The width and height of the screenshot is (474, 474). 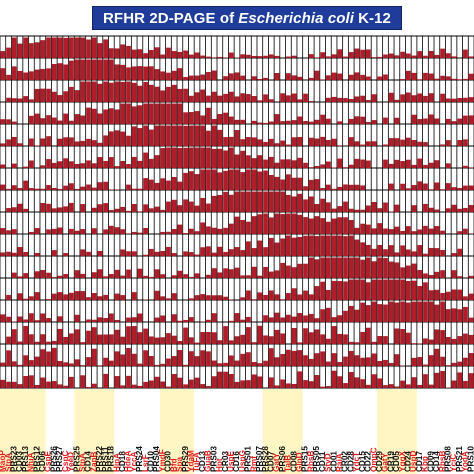 I want to click on column-label: YdcT, so click(x=356, y=462).